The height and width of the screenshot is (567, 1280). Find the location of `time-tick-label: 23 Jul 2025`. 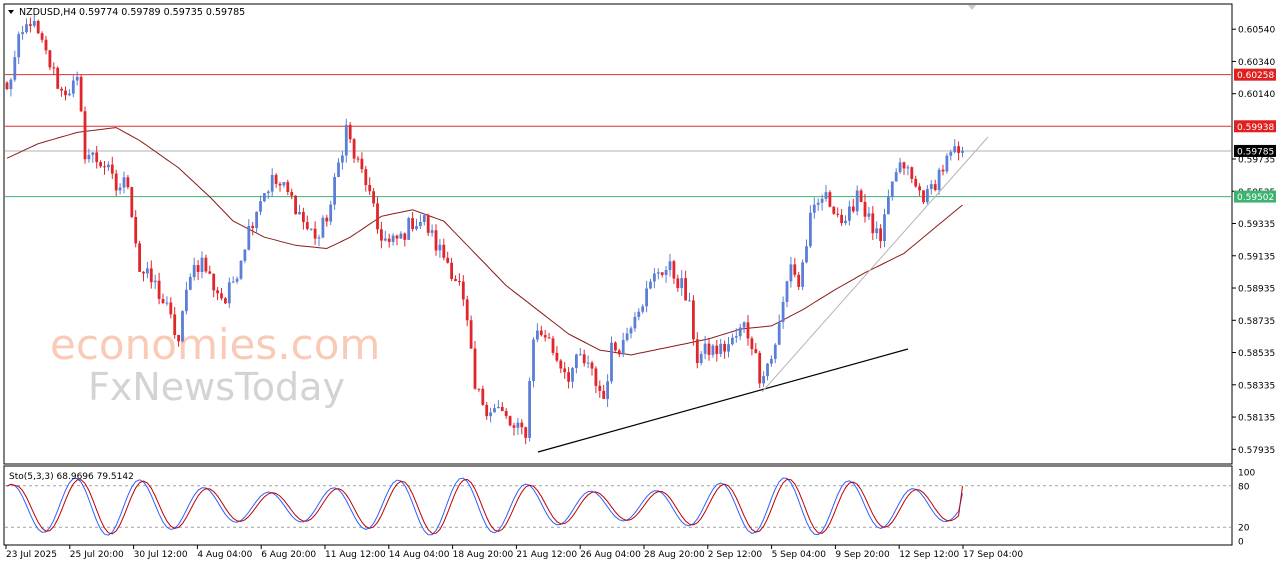

time-tick-label: 23 Jul 2025 is located at coordinates (31, 555).